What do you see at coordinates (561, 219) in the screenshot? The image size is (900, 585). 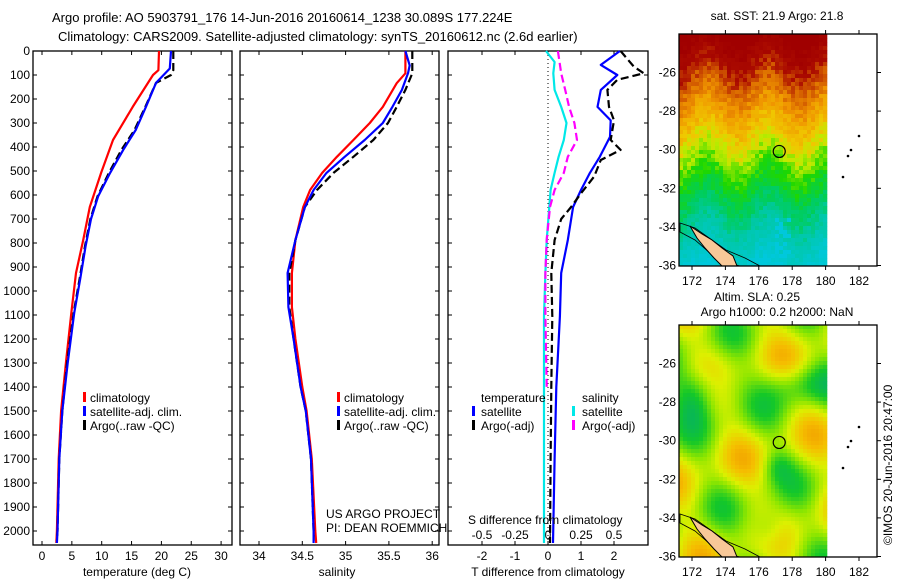 I see `s-diff-argo-line` at bounding box center [561, 219].